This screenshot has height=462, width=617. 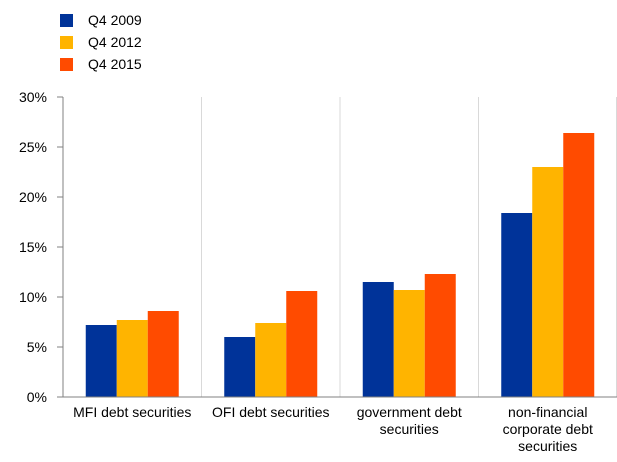 I want to click on y-tick-label-6: 25%, so click(x=33, y=147).